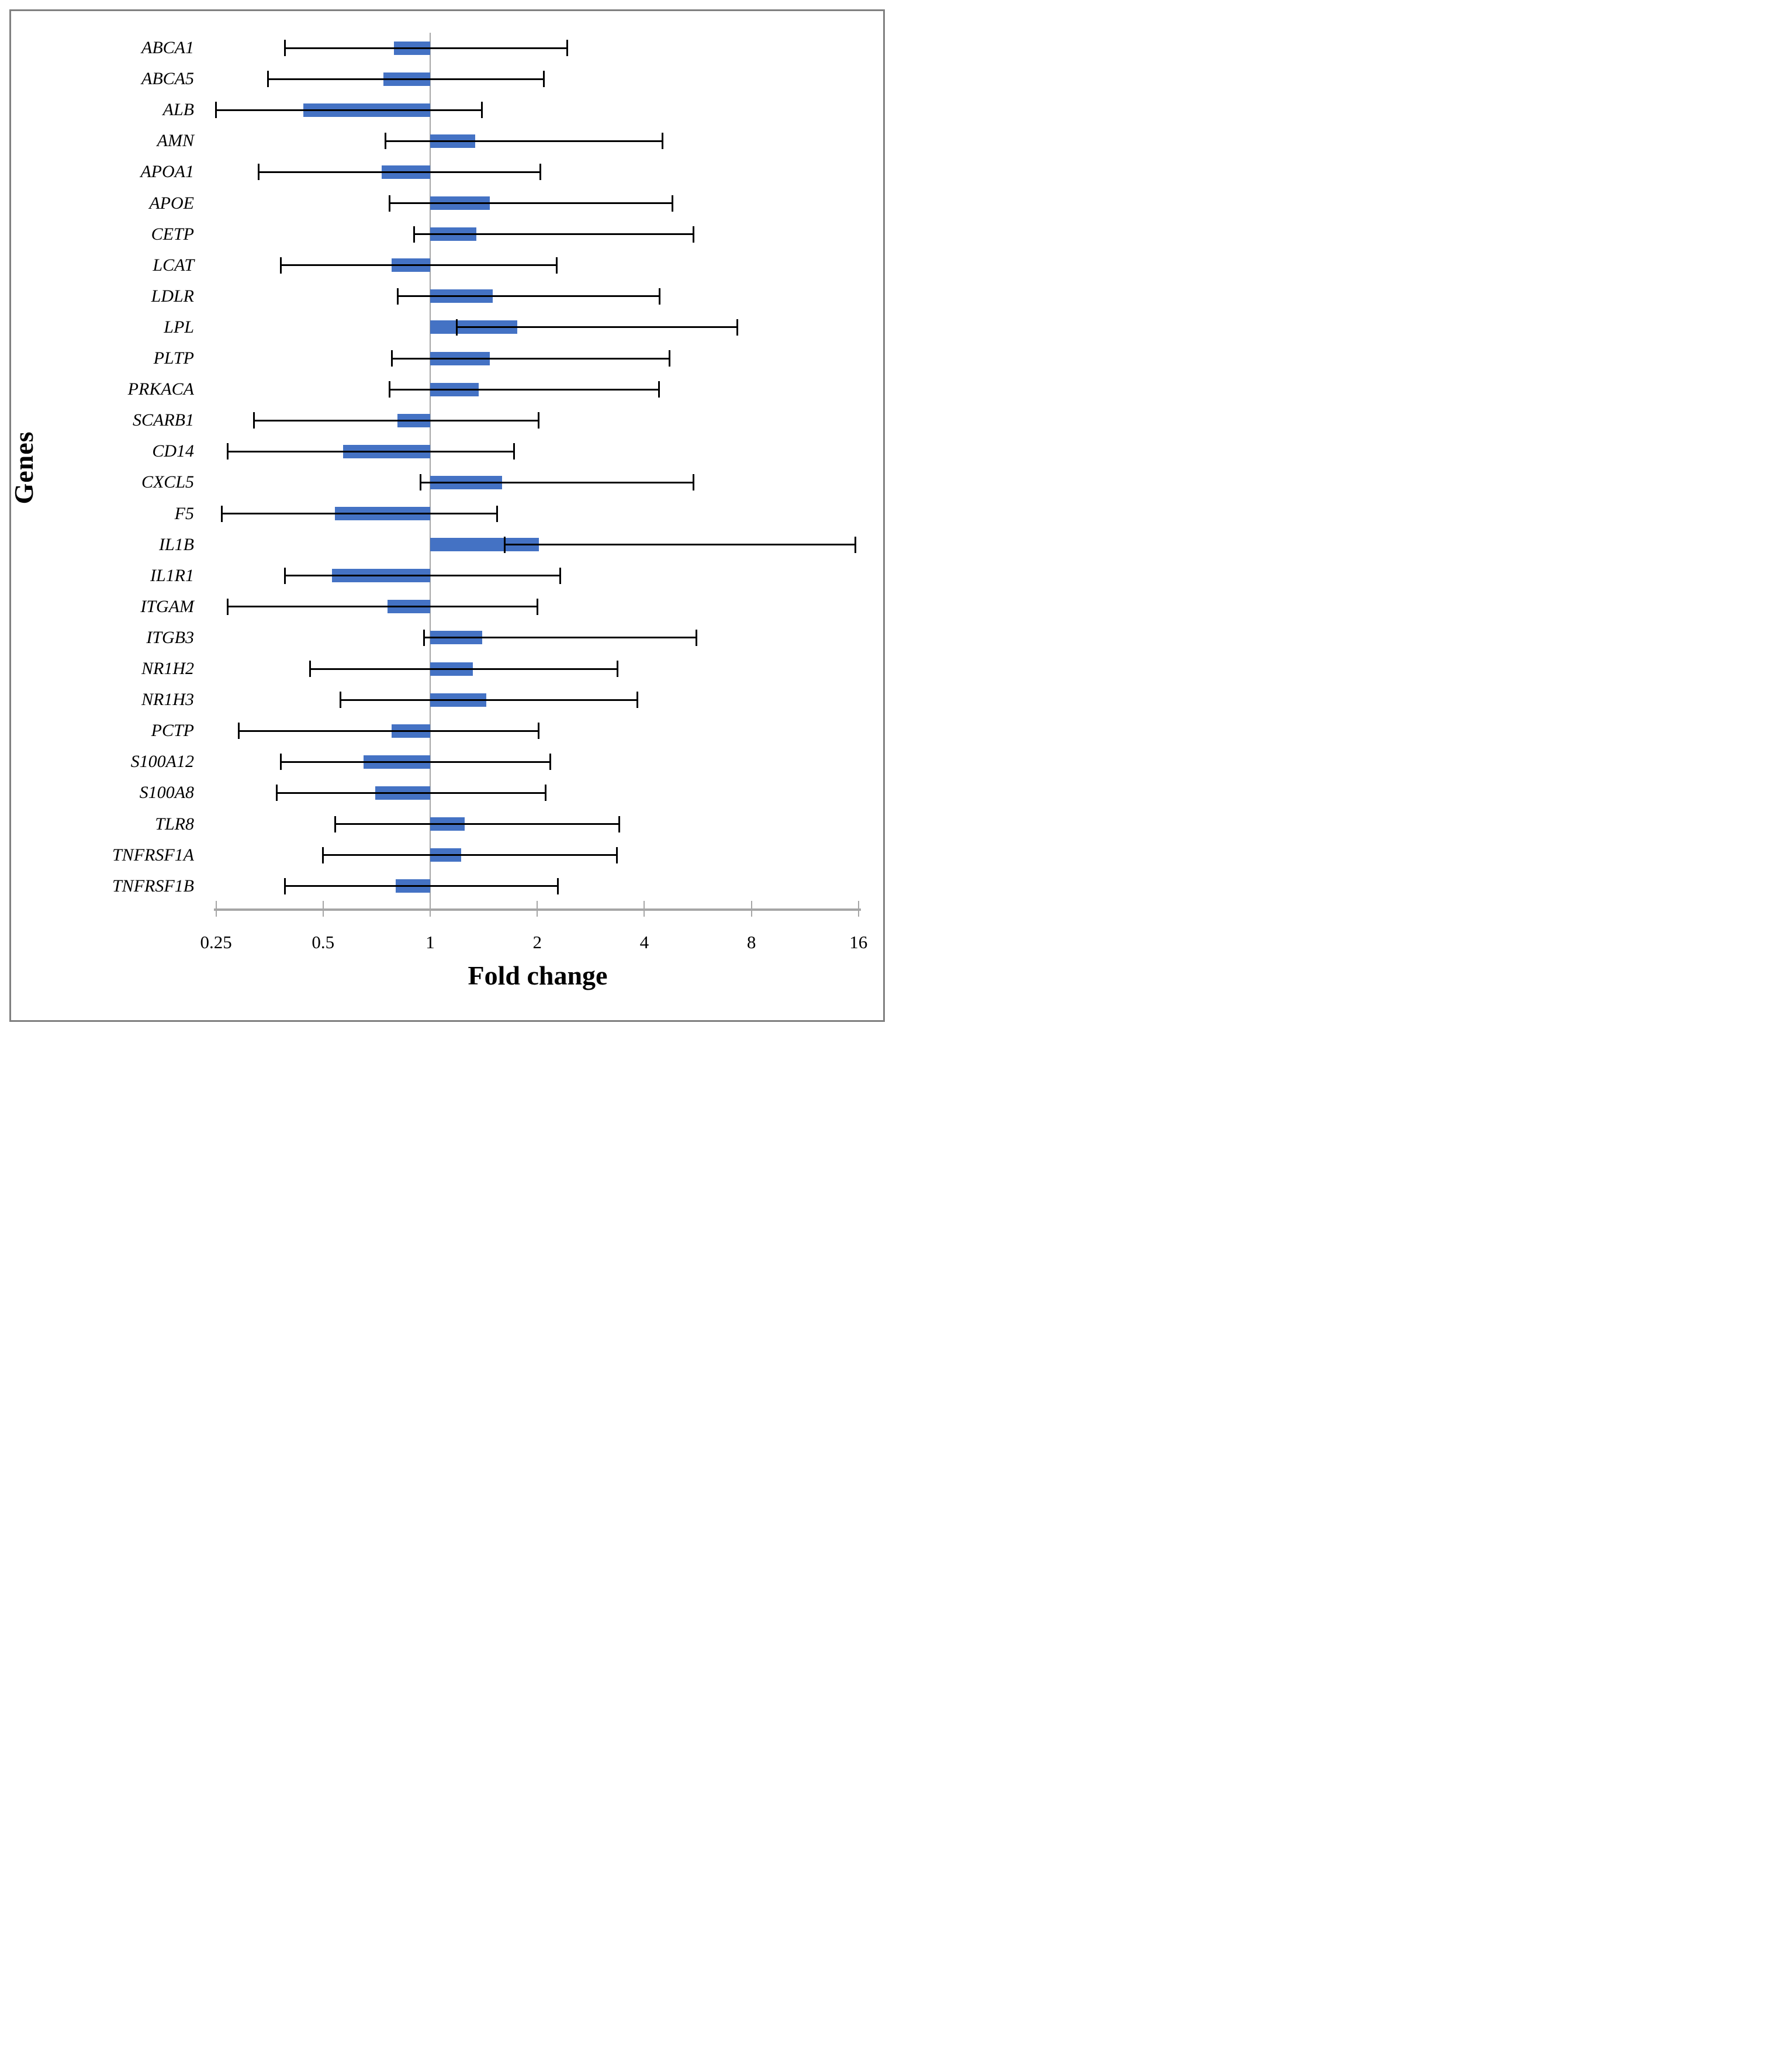 Image resolution: width=1792 pixels, height=2066 pixels. I want to click on baseline-gridline, so click(430, 470).